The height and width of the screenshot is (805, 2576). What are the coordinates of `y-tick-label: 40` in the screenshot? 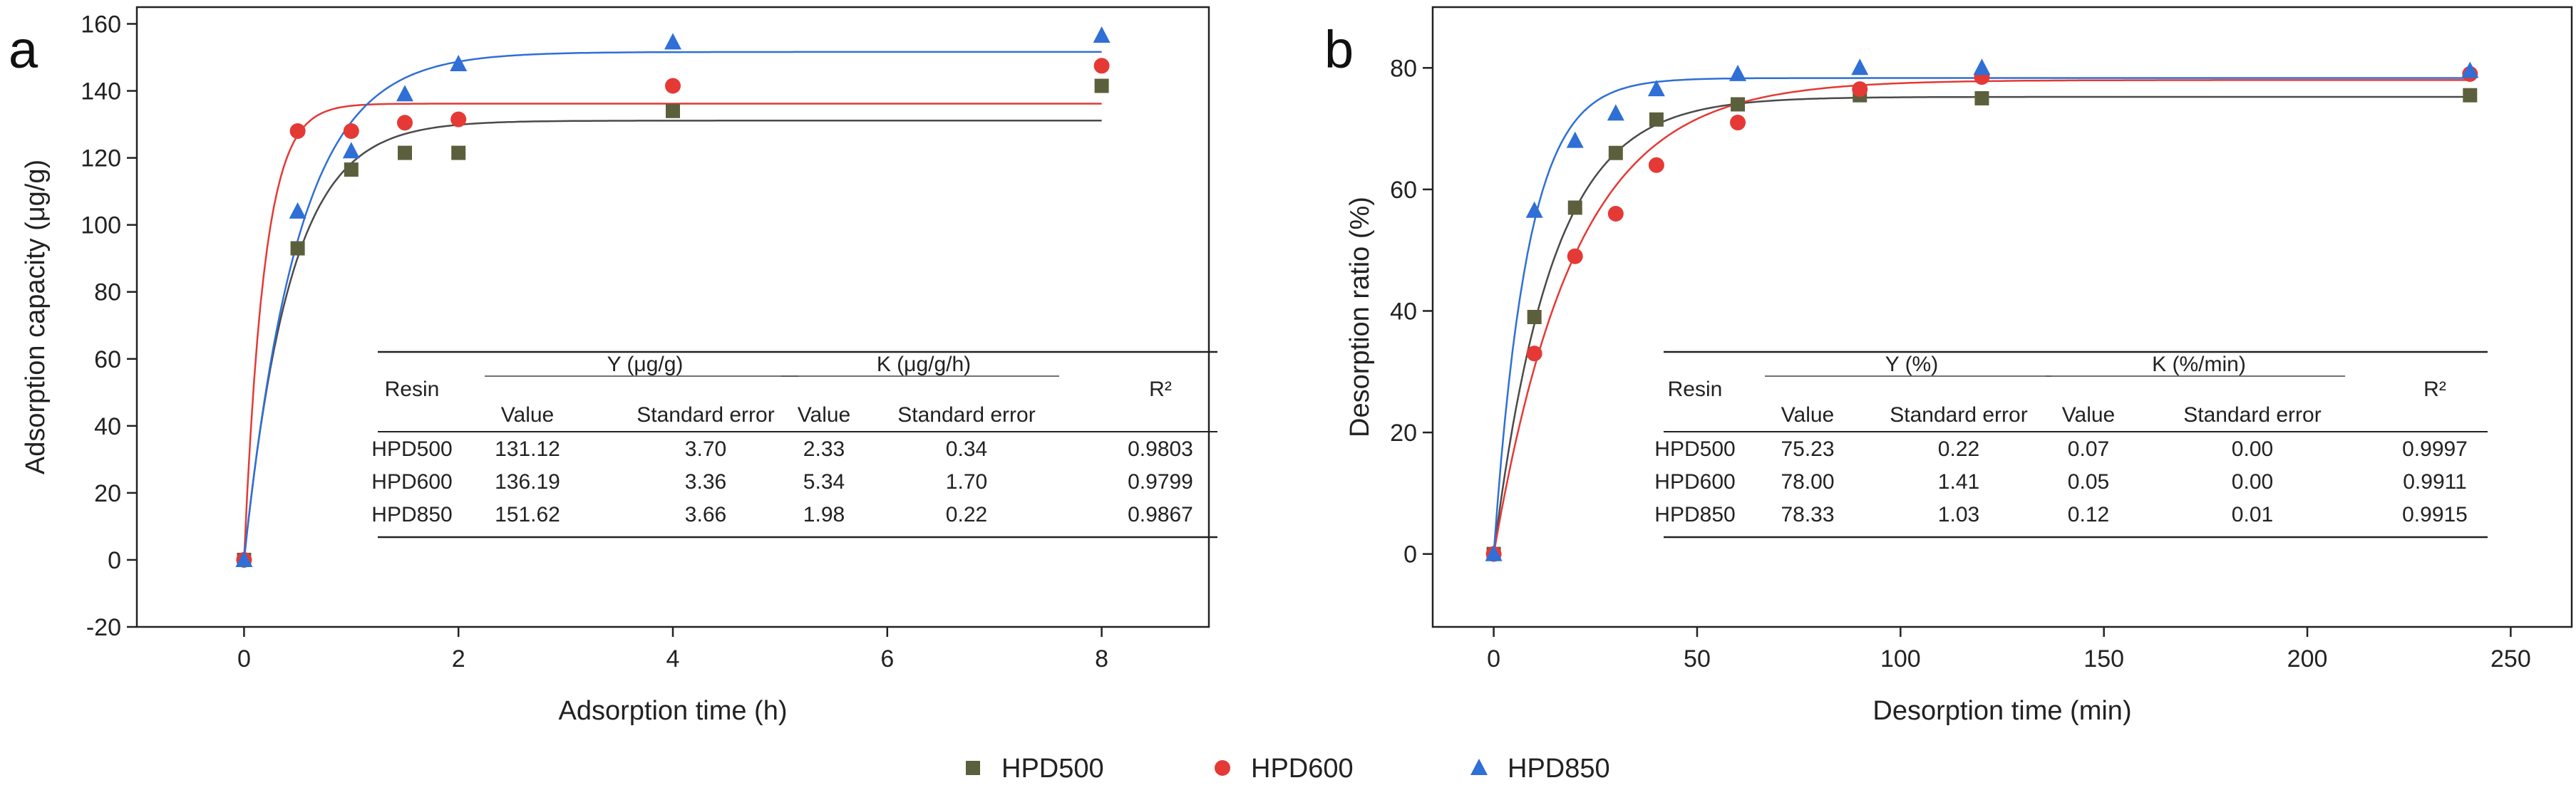 It's located at (107, 426).